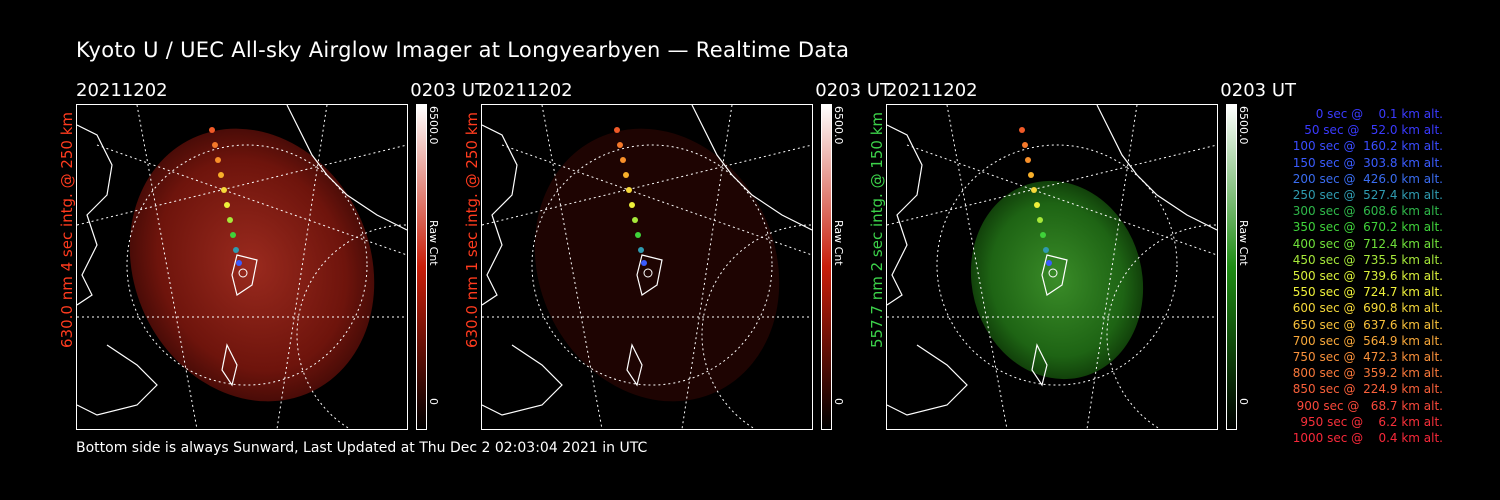 This screenshot has height=500, width=1500. Describe the element at coordinates (1367, 243) in the screenshot. I see `legend-entry: 400 sec @ 712.4 km alt.` at that location.